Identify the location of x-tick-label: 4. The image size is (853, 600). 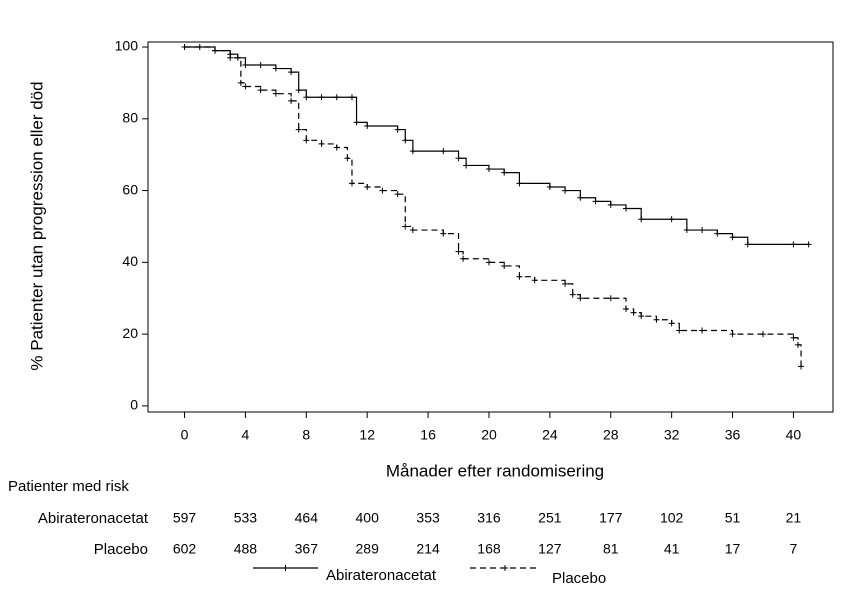
(246, 435).